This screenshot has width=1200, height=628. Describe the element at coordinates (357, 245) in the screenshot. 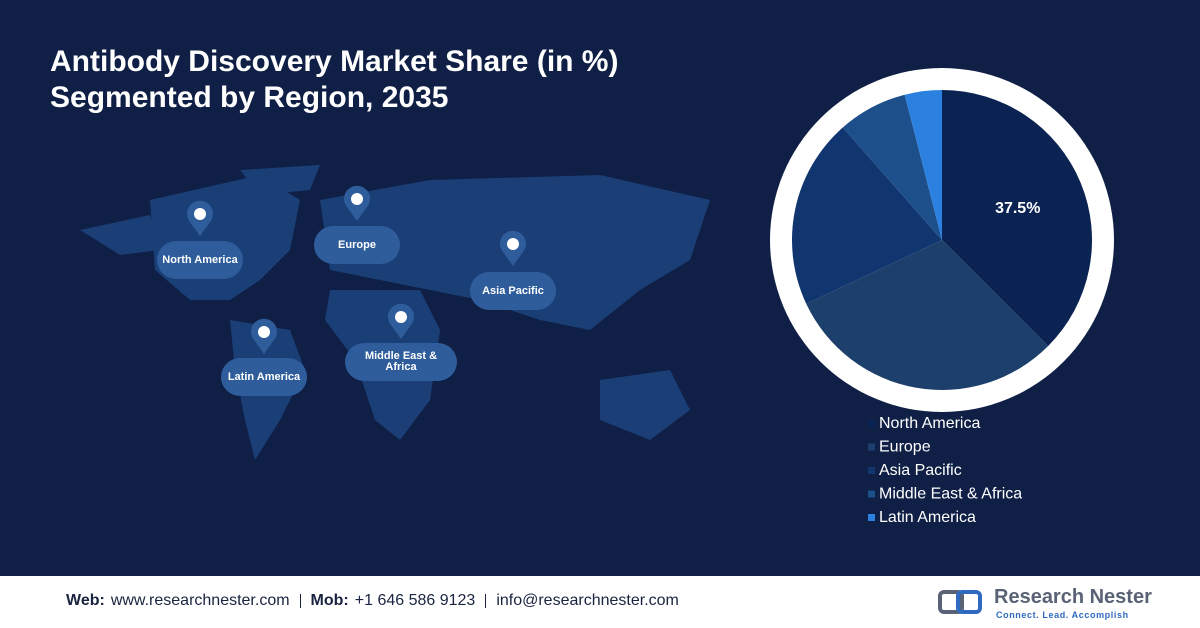

I see `map-label: Europe` at that location.